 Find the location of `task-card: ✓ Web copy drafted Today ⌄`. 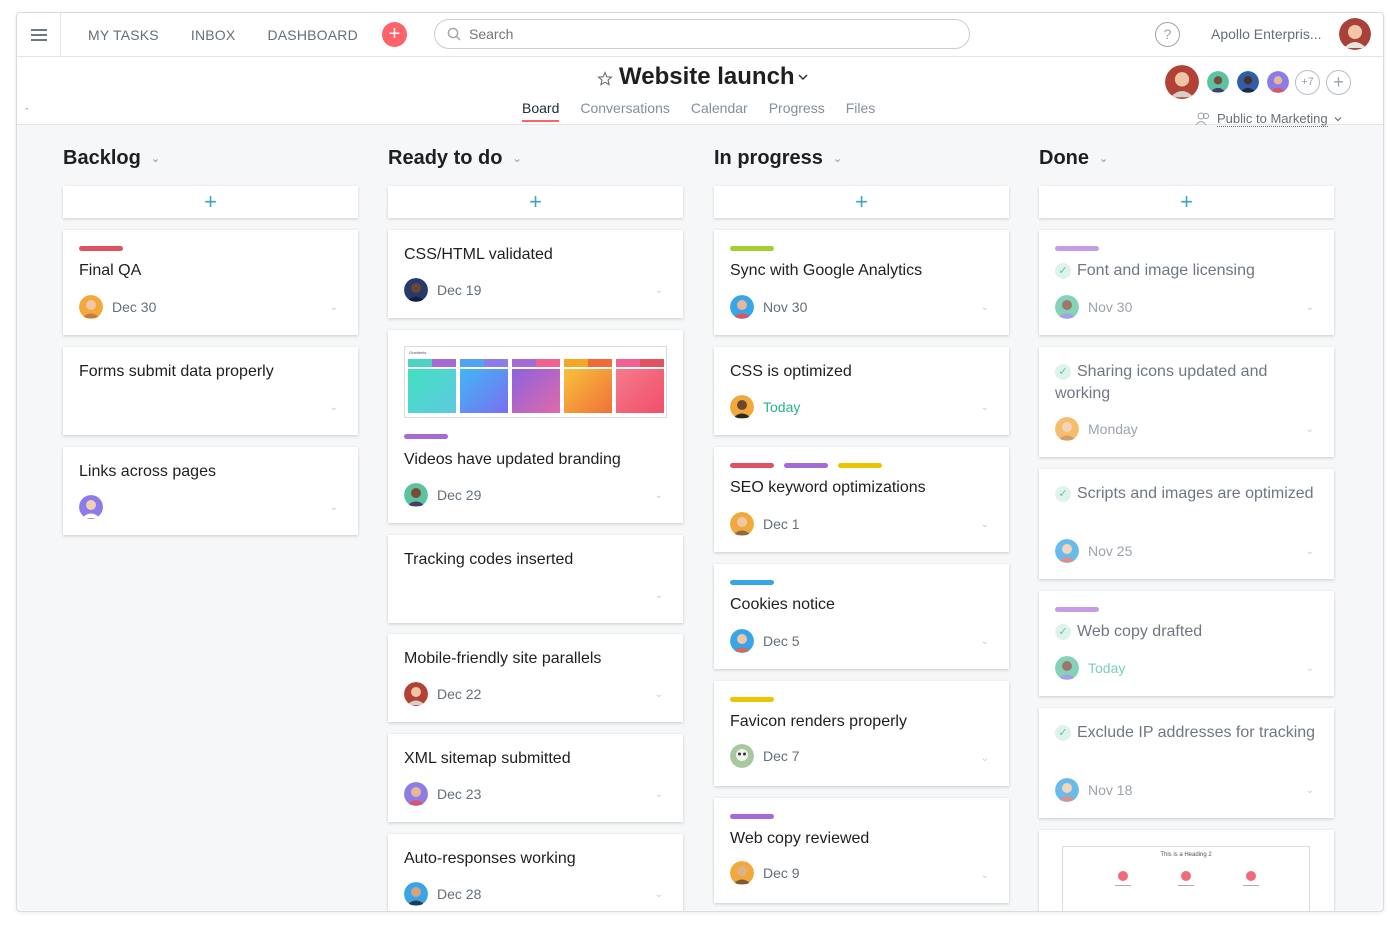

task-card: ✓ Web copy drafted Today ⌄ is located at coordinates (1186, 643).